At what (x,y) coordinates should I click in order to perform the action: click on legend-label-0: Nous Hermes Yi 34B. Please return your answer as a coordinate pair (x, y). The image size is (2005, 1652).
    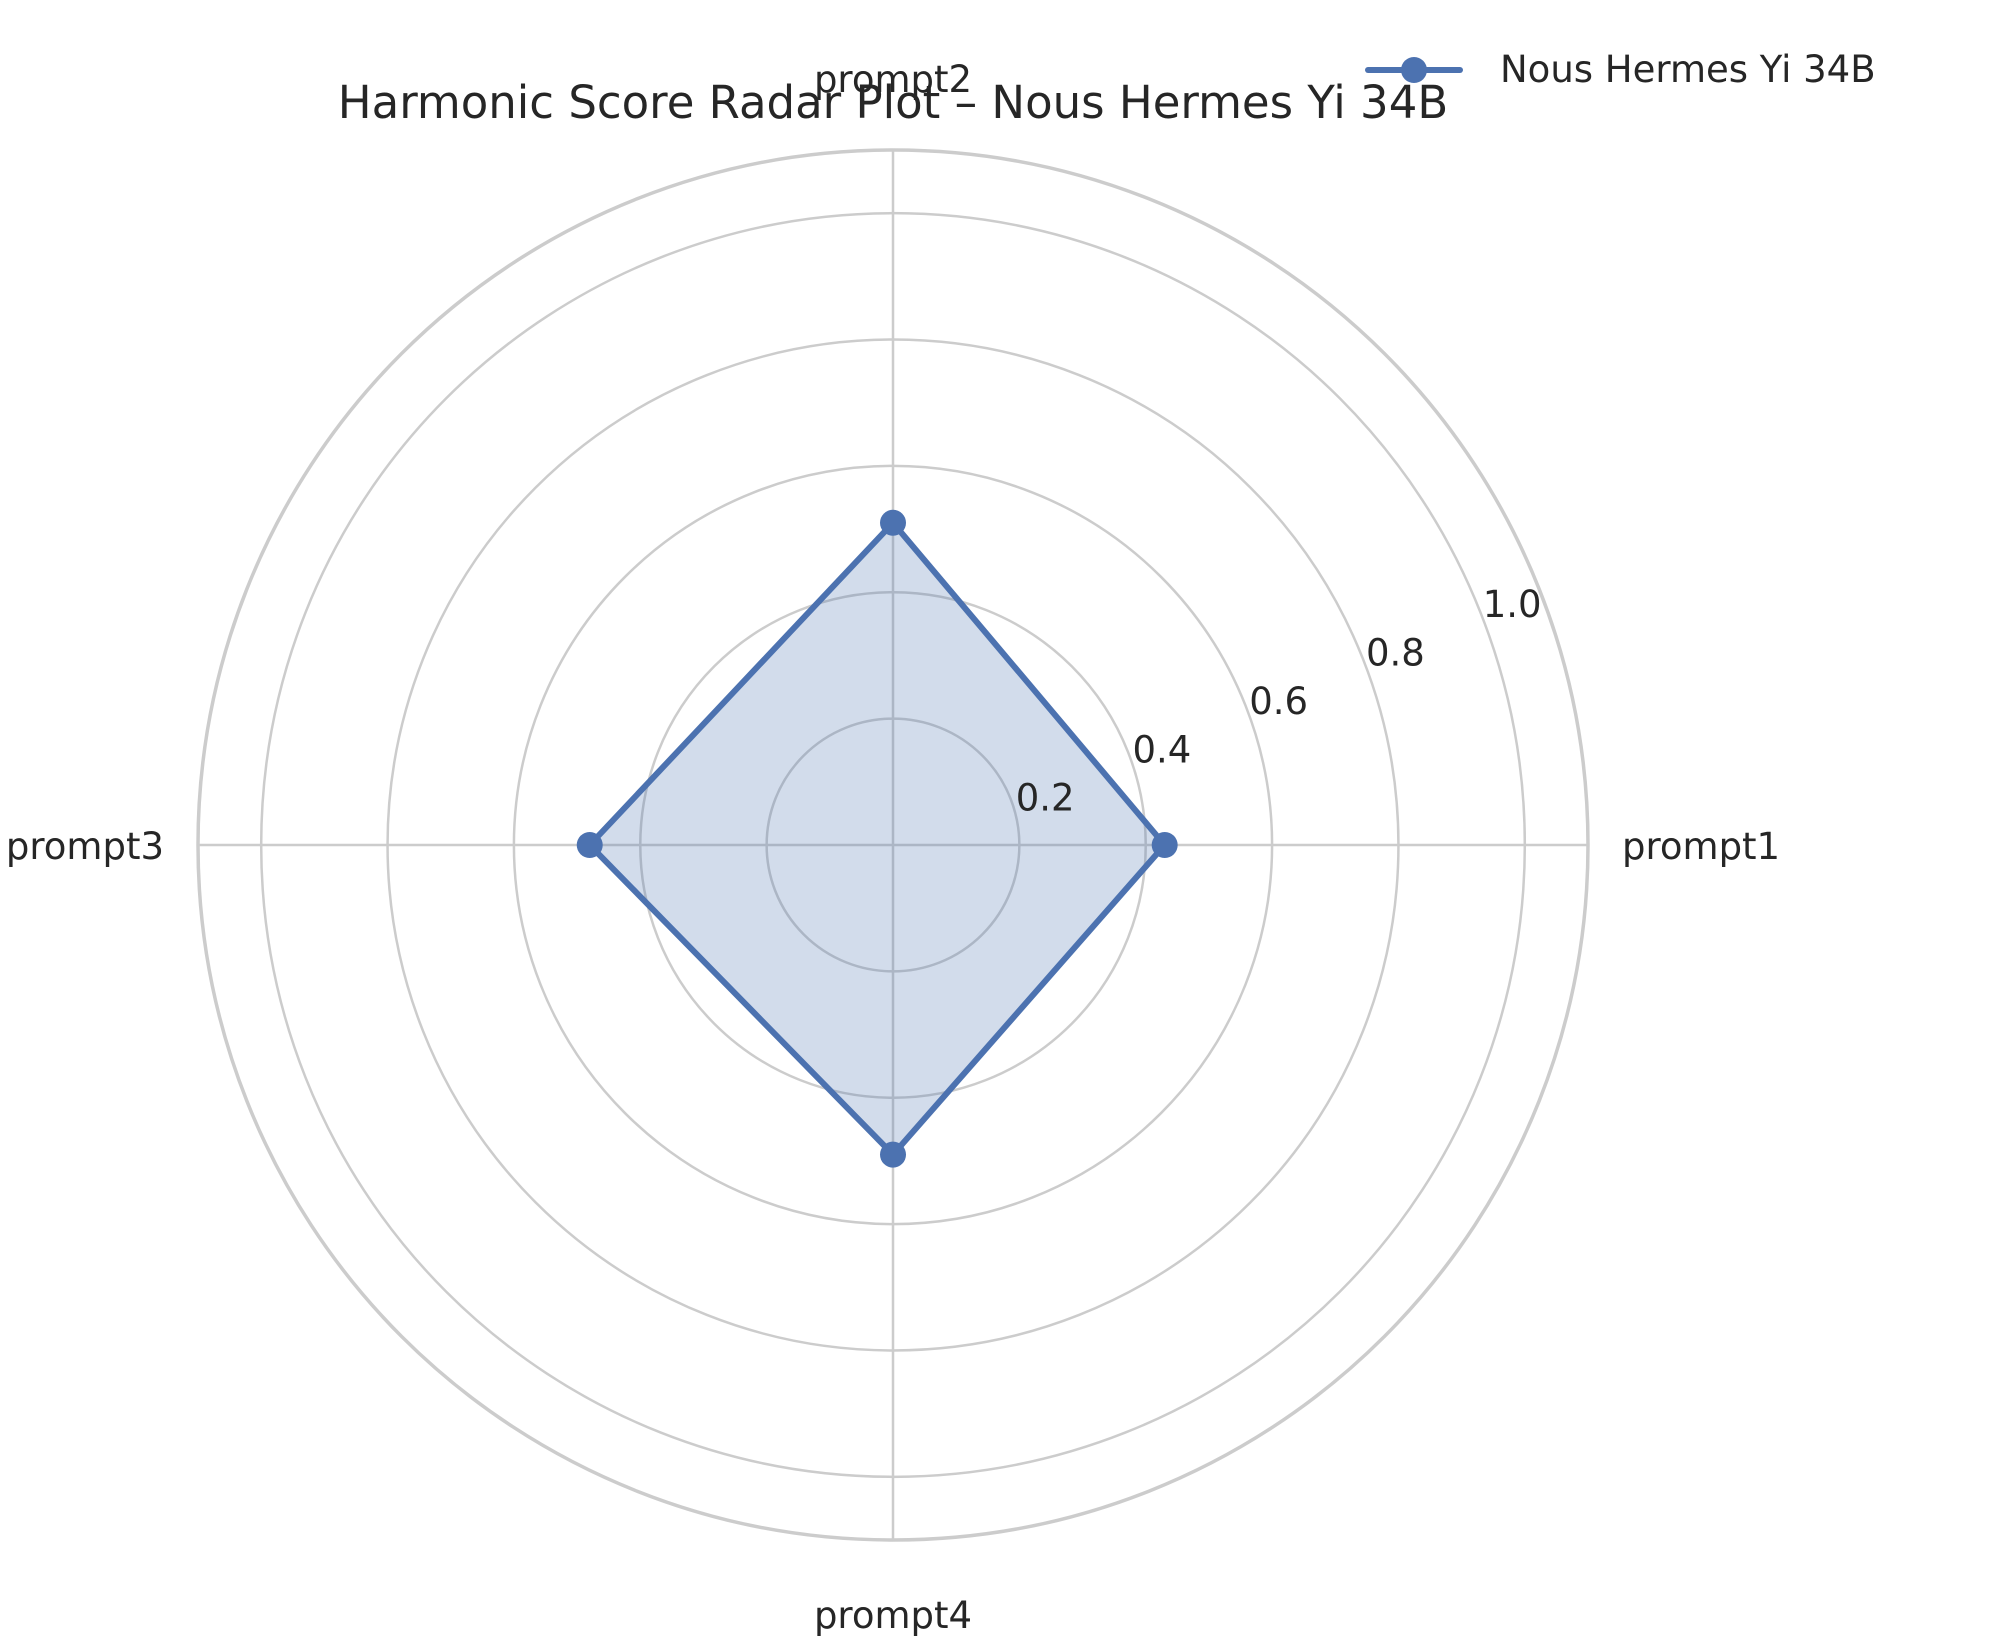
    Looking at the image, I should click on (1688, 69).